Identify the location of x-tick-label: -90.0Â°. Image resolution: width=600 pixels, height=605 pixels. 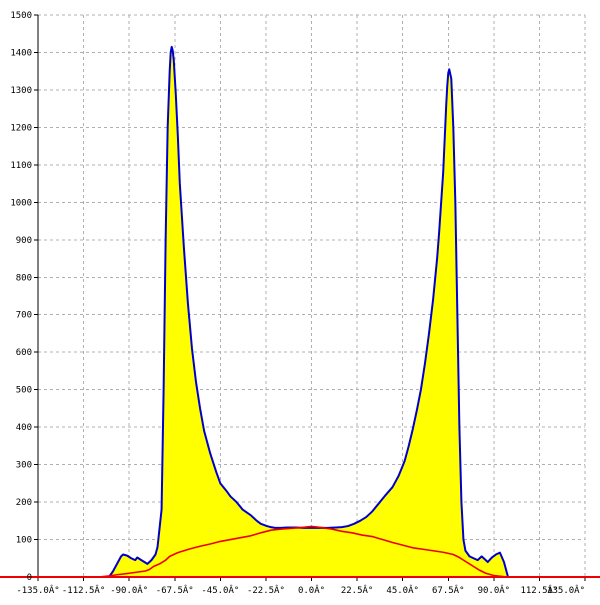
(129, 590).